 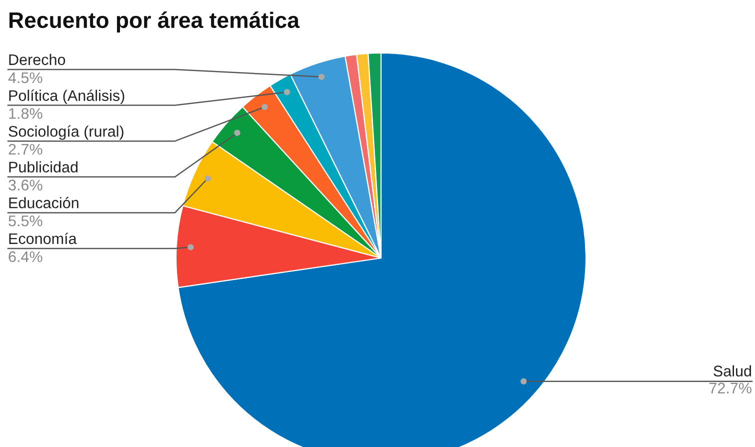 I want to click on data-label: 72.7%, so click(x=730, y=388).